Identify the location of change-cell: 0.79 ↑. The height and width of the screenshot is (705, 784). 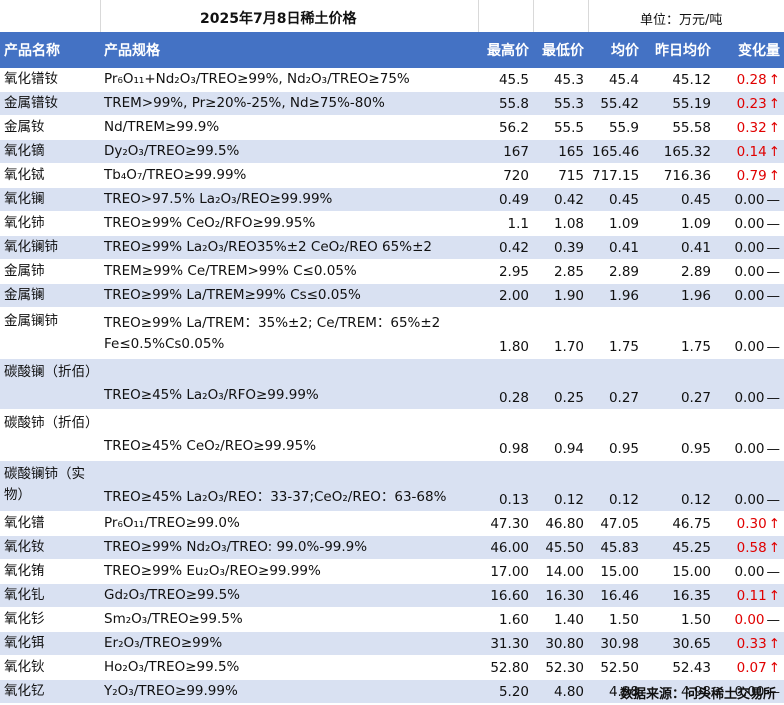
(749, 175).